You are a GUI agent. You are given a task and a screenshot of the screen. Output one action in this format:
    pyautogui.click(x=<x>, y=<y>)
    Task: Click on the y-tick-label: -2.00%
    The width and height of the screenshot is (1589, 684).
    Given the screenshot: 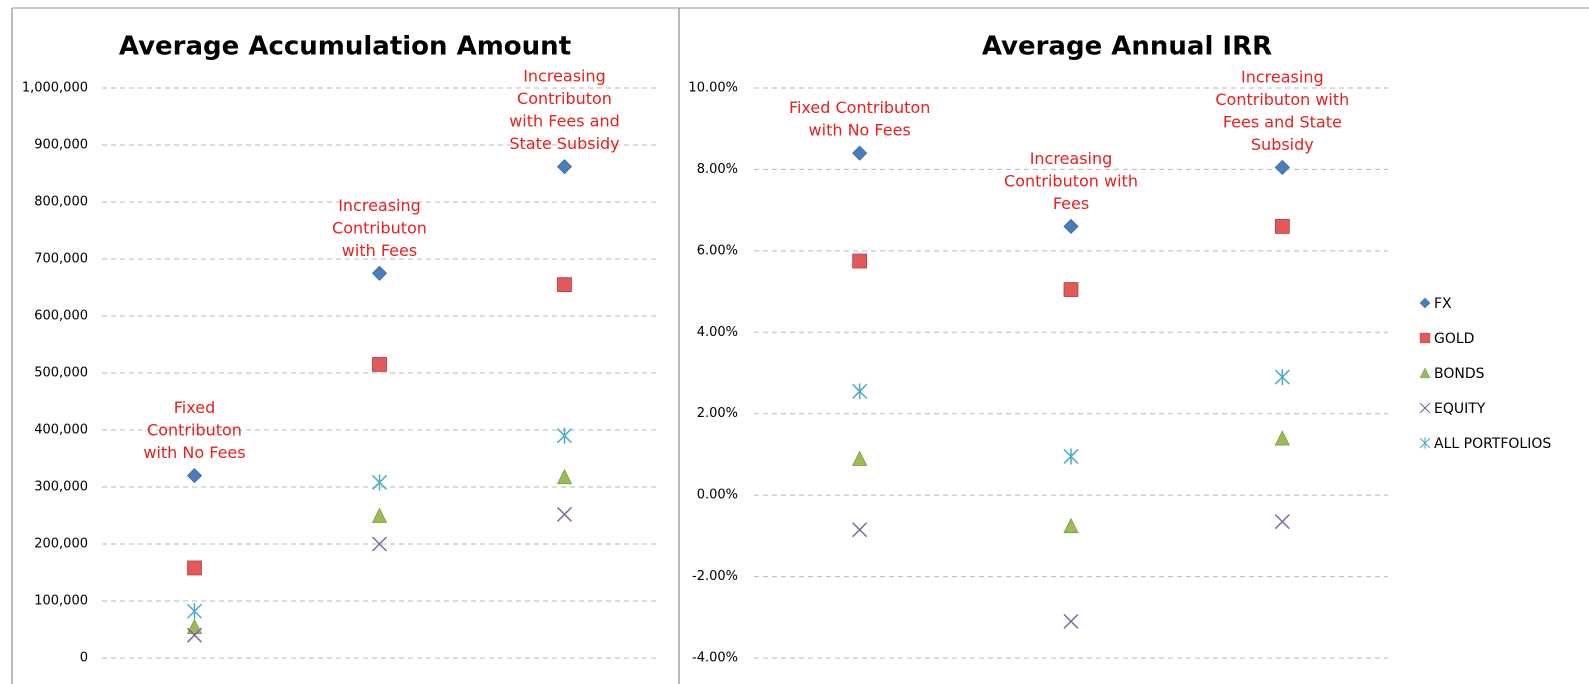 What is the action you would take?
    pyautogui.click(x=715, y=576)
    